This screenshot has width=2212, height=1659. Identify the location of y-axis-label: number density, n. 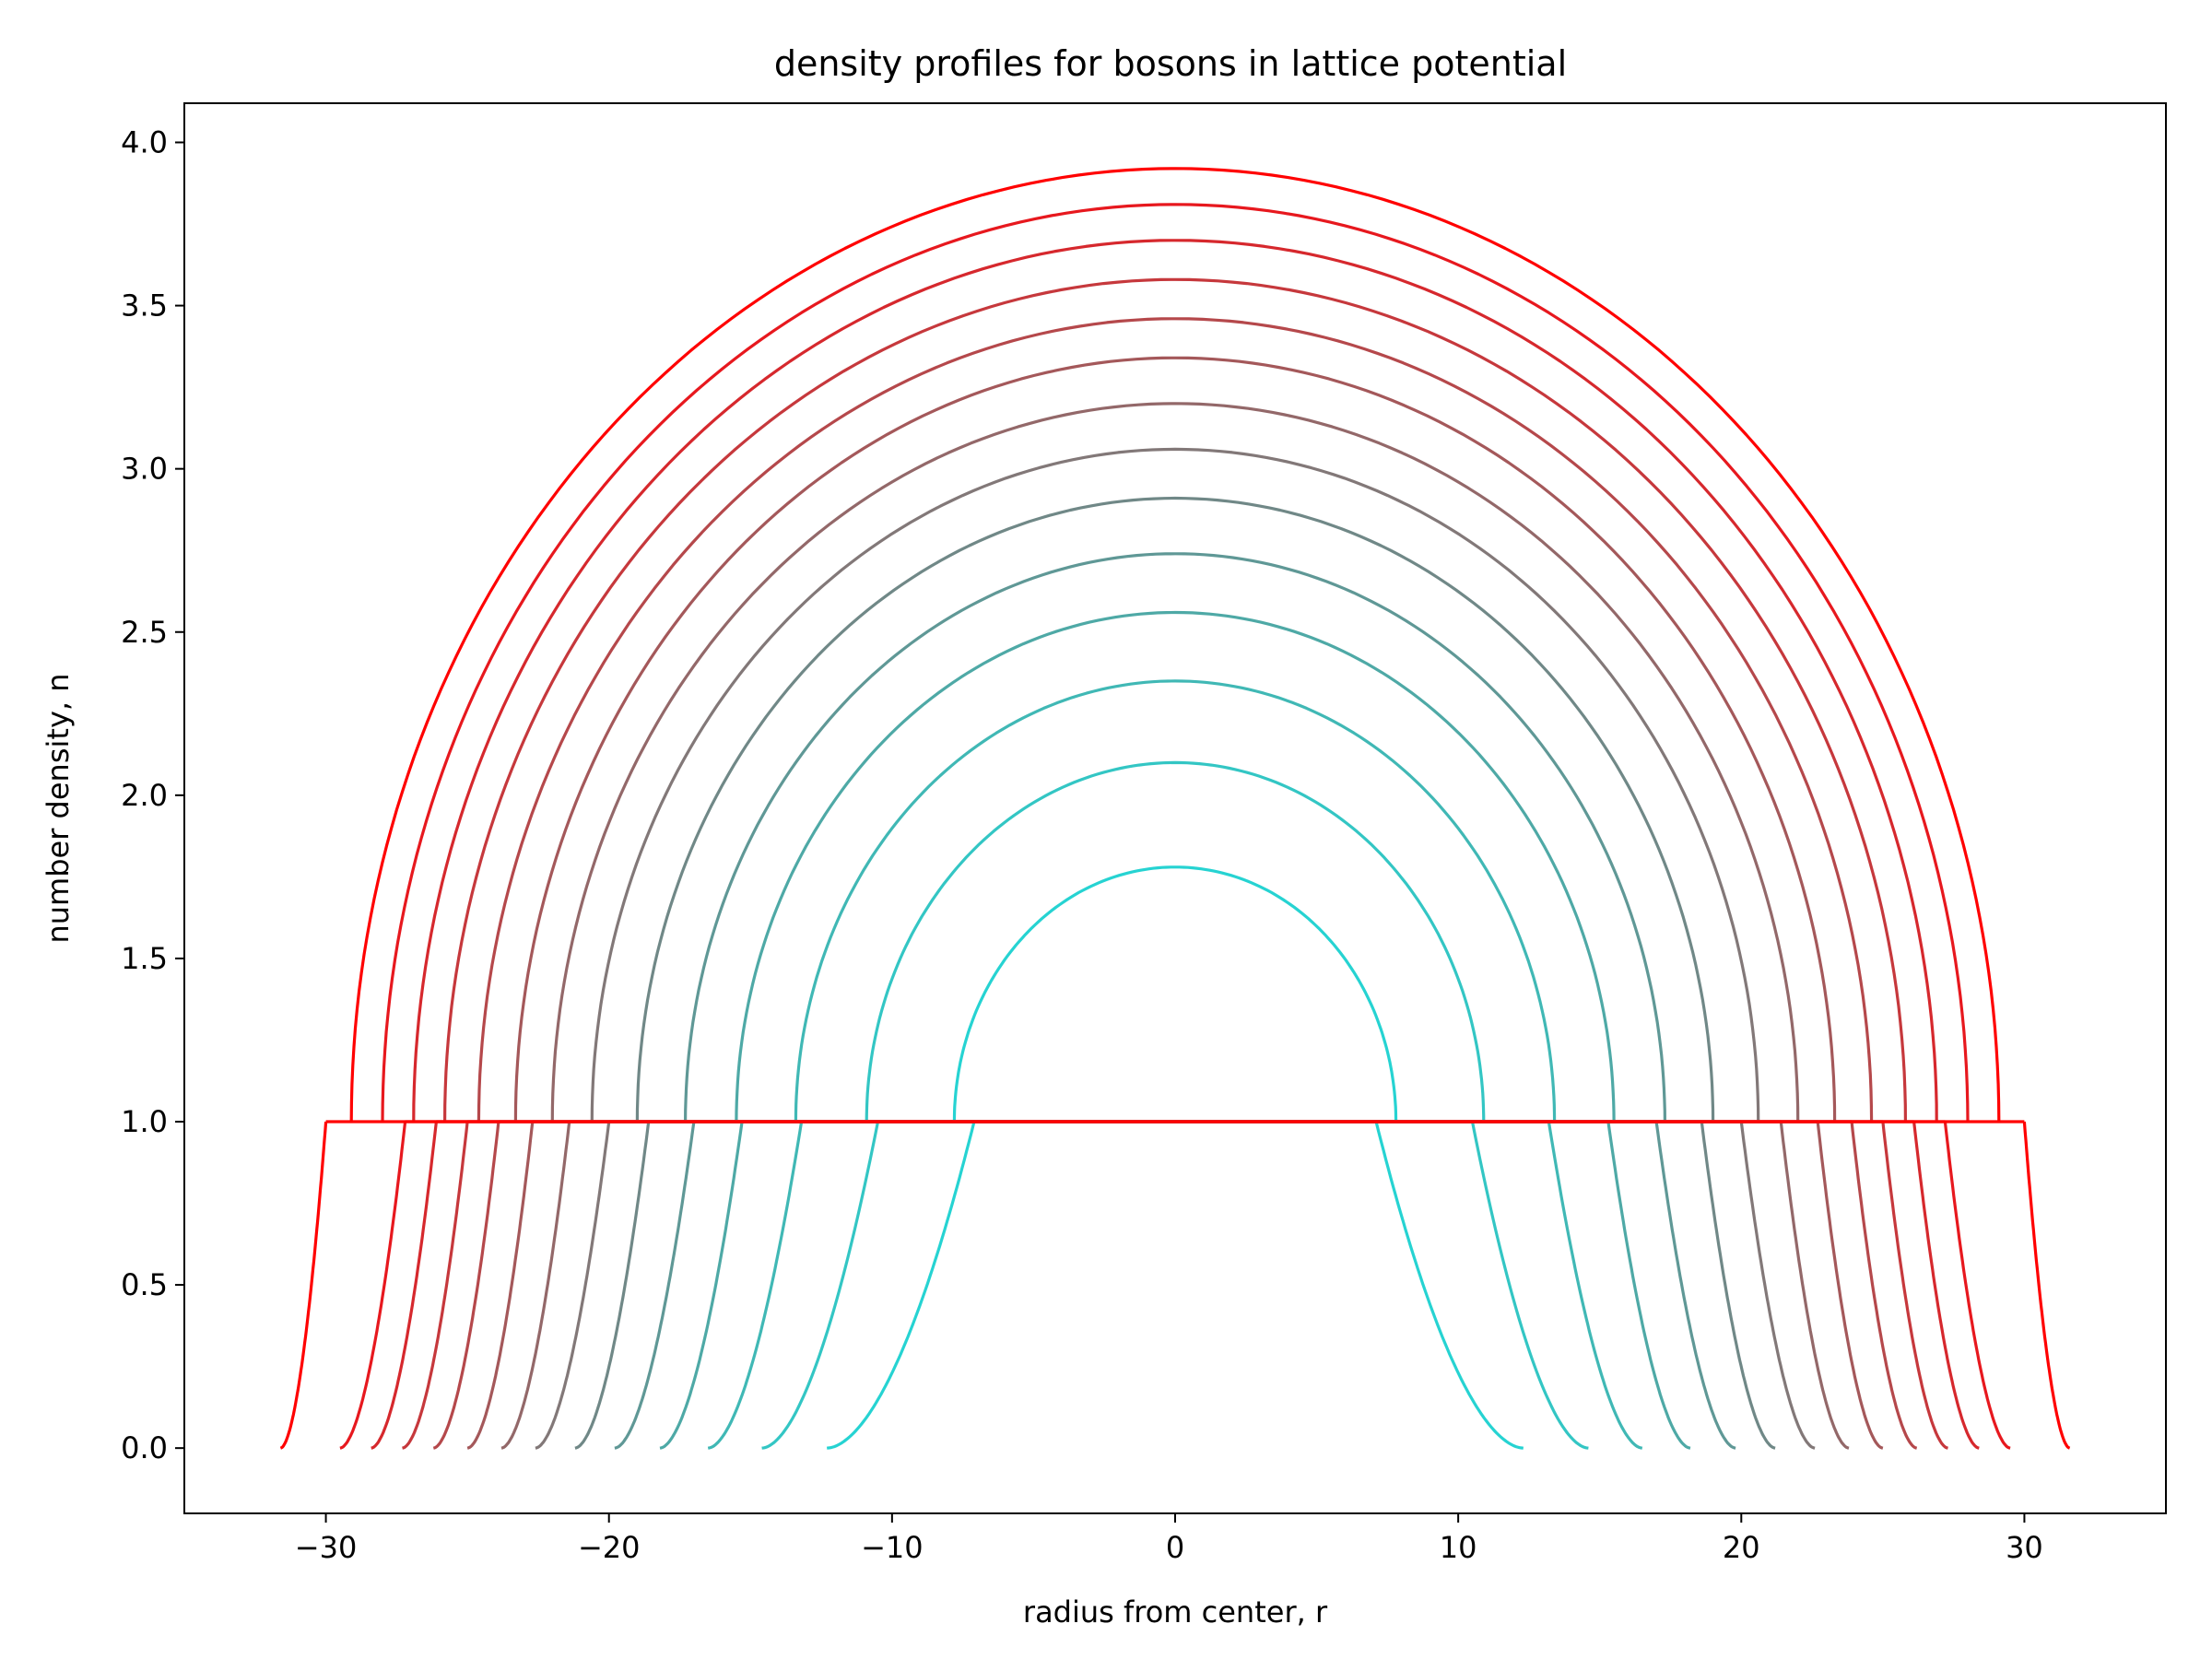
(58, 808).